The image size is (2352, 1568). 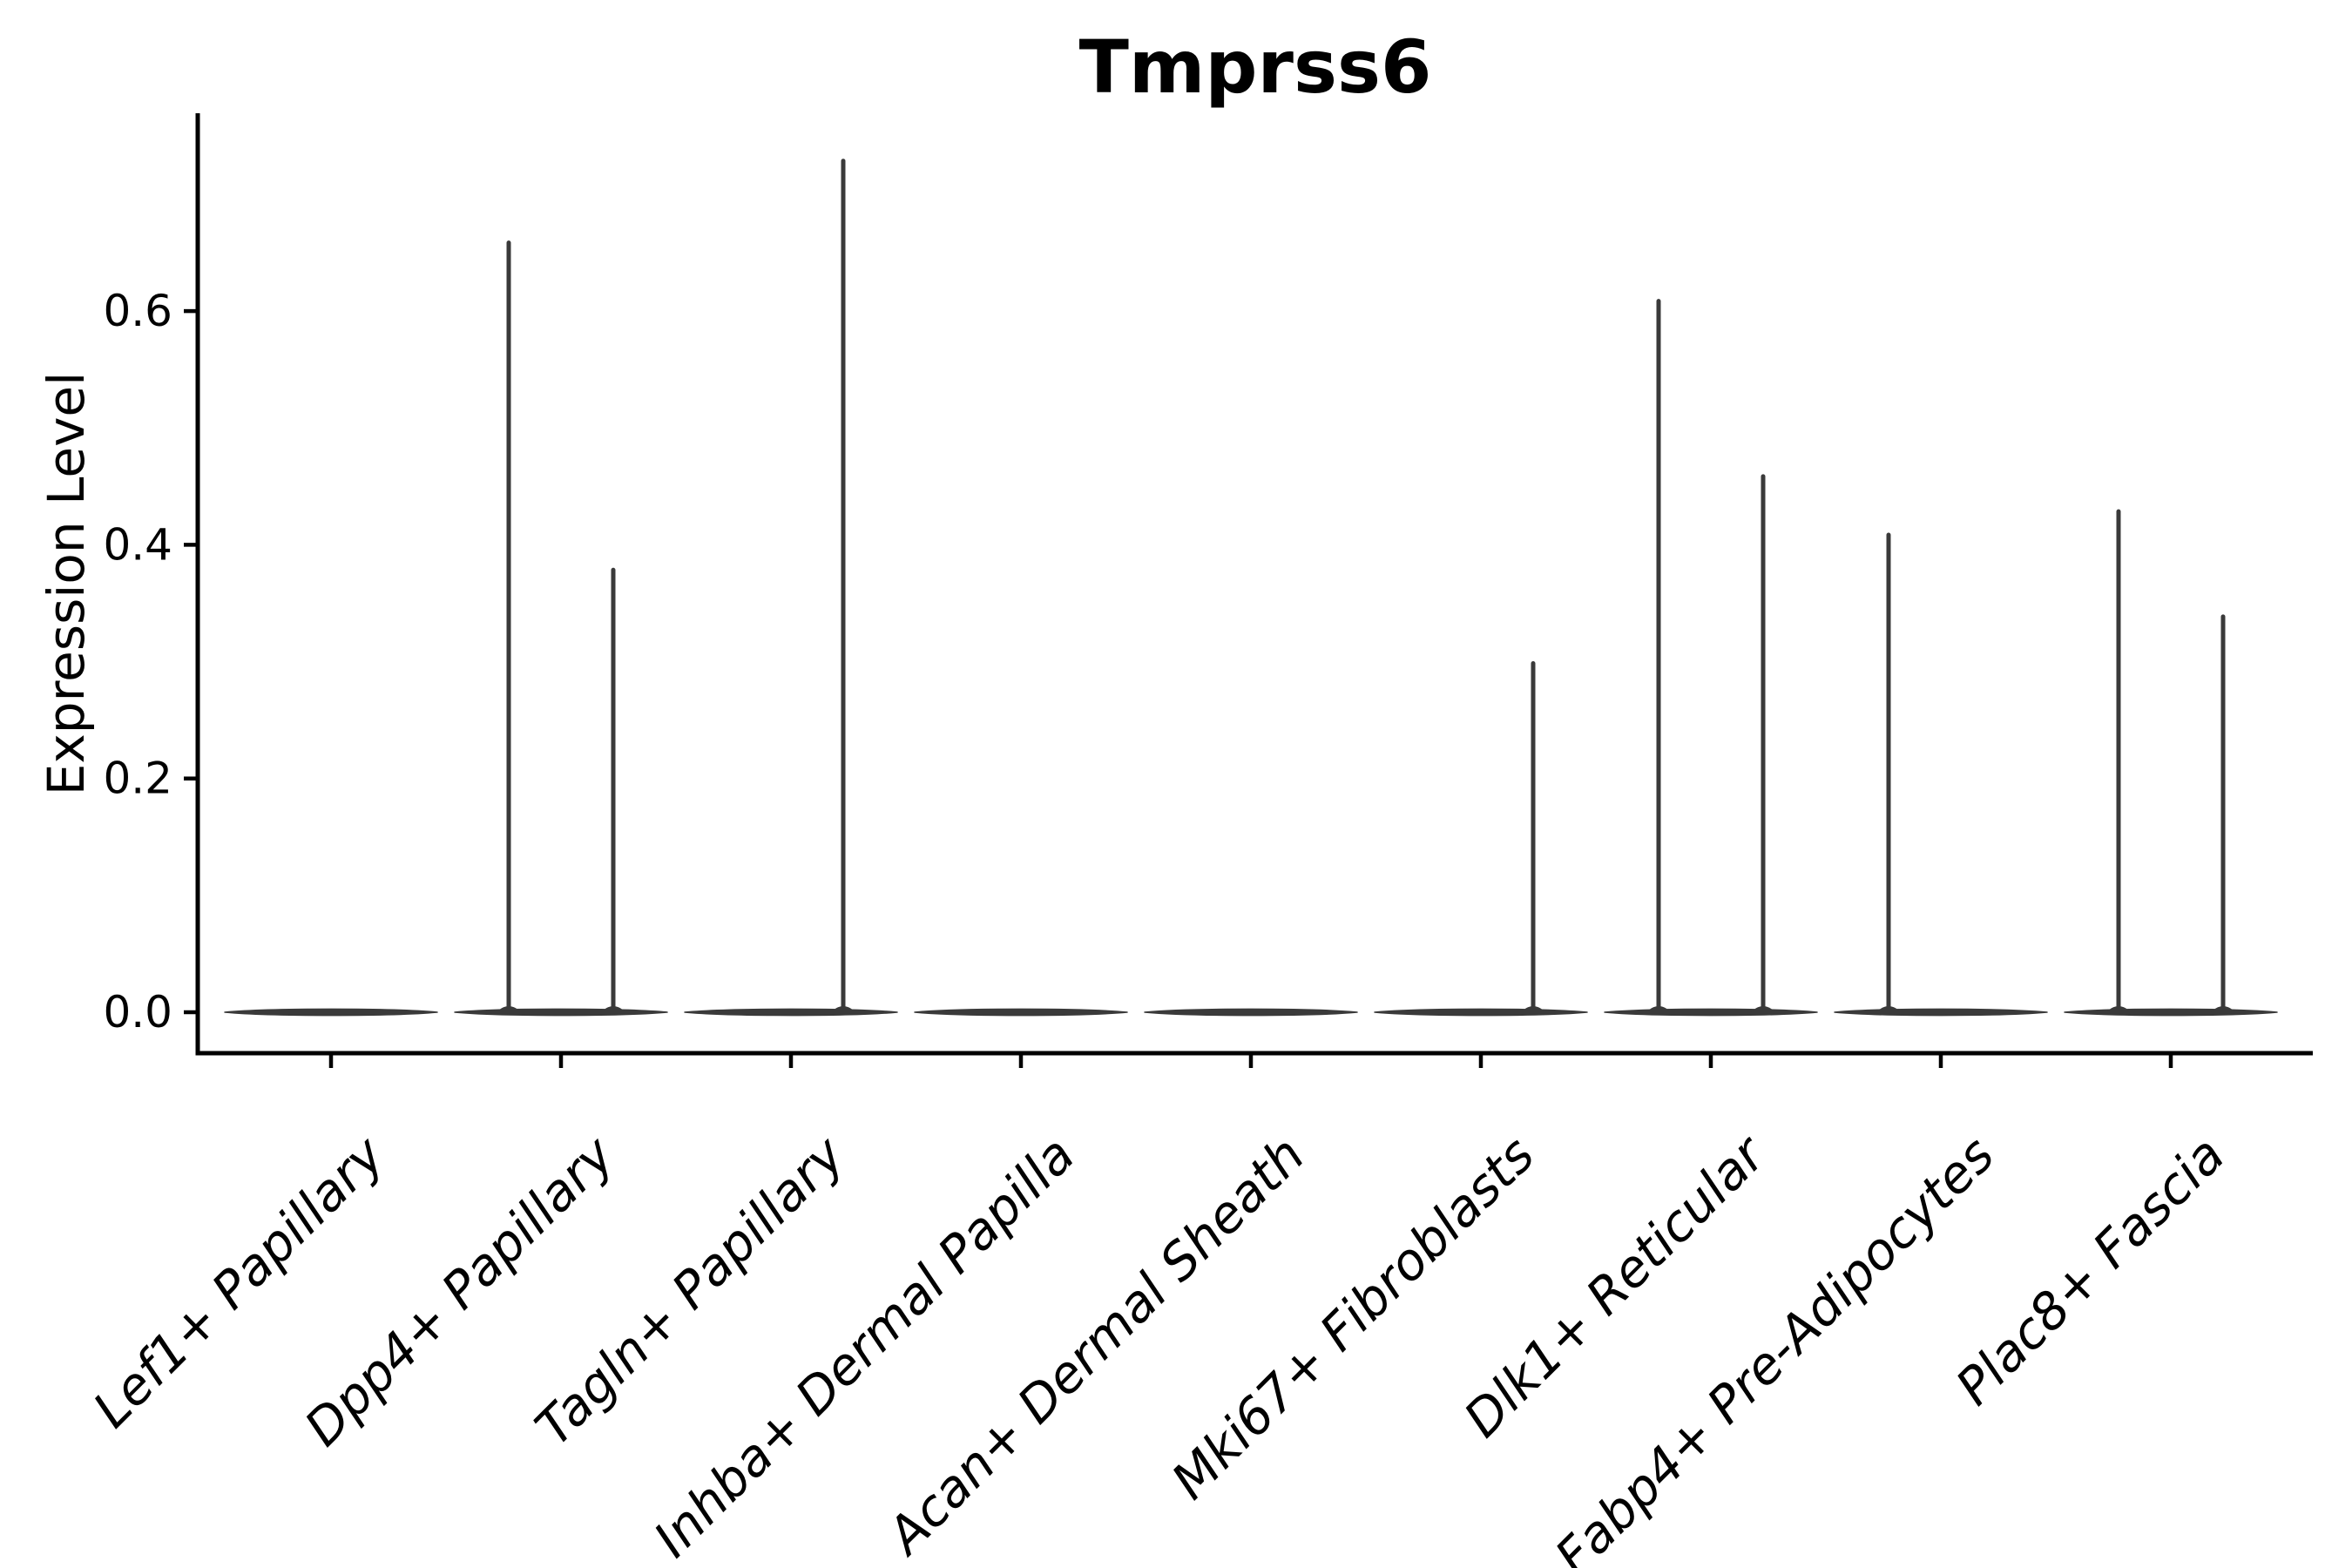 I want to click on x-axis-ticks, so click(x=1250, y=1060).